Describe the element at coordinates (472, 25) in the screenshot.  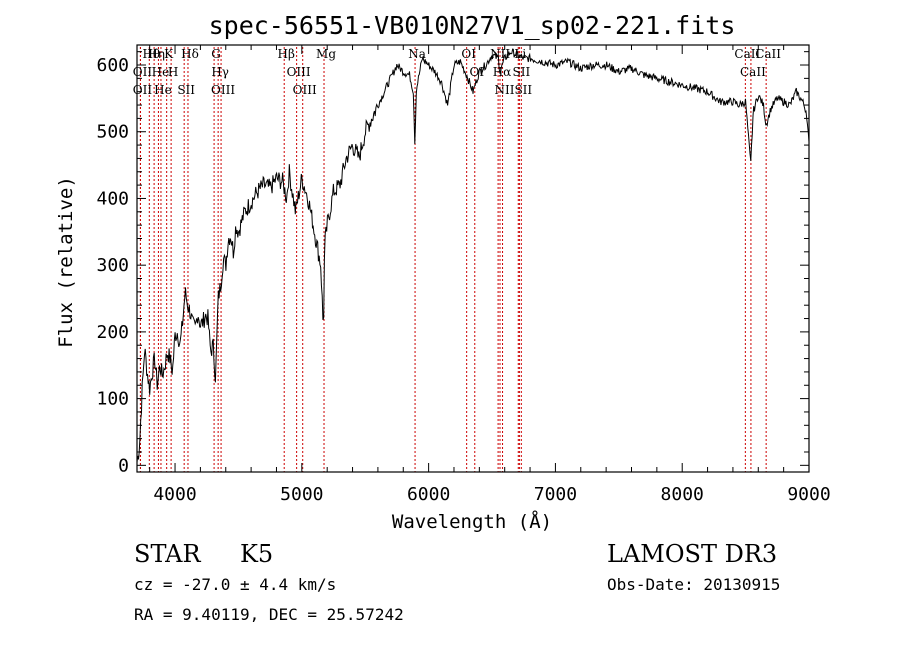
I see `chart-title: spec-56551-VB010N27V1_sp02-221.fits` at that location.